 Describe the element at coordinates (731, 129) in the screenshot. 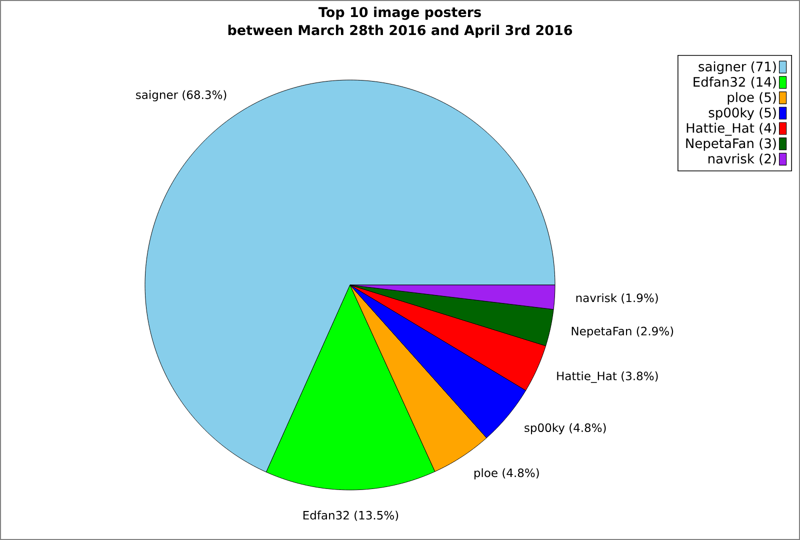

I see `legend-label: Hattie_Hat (4)` at that location.